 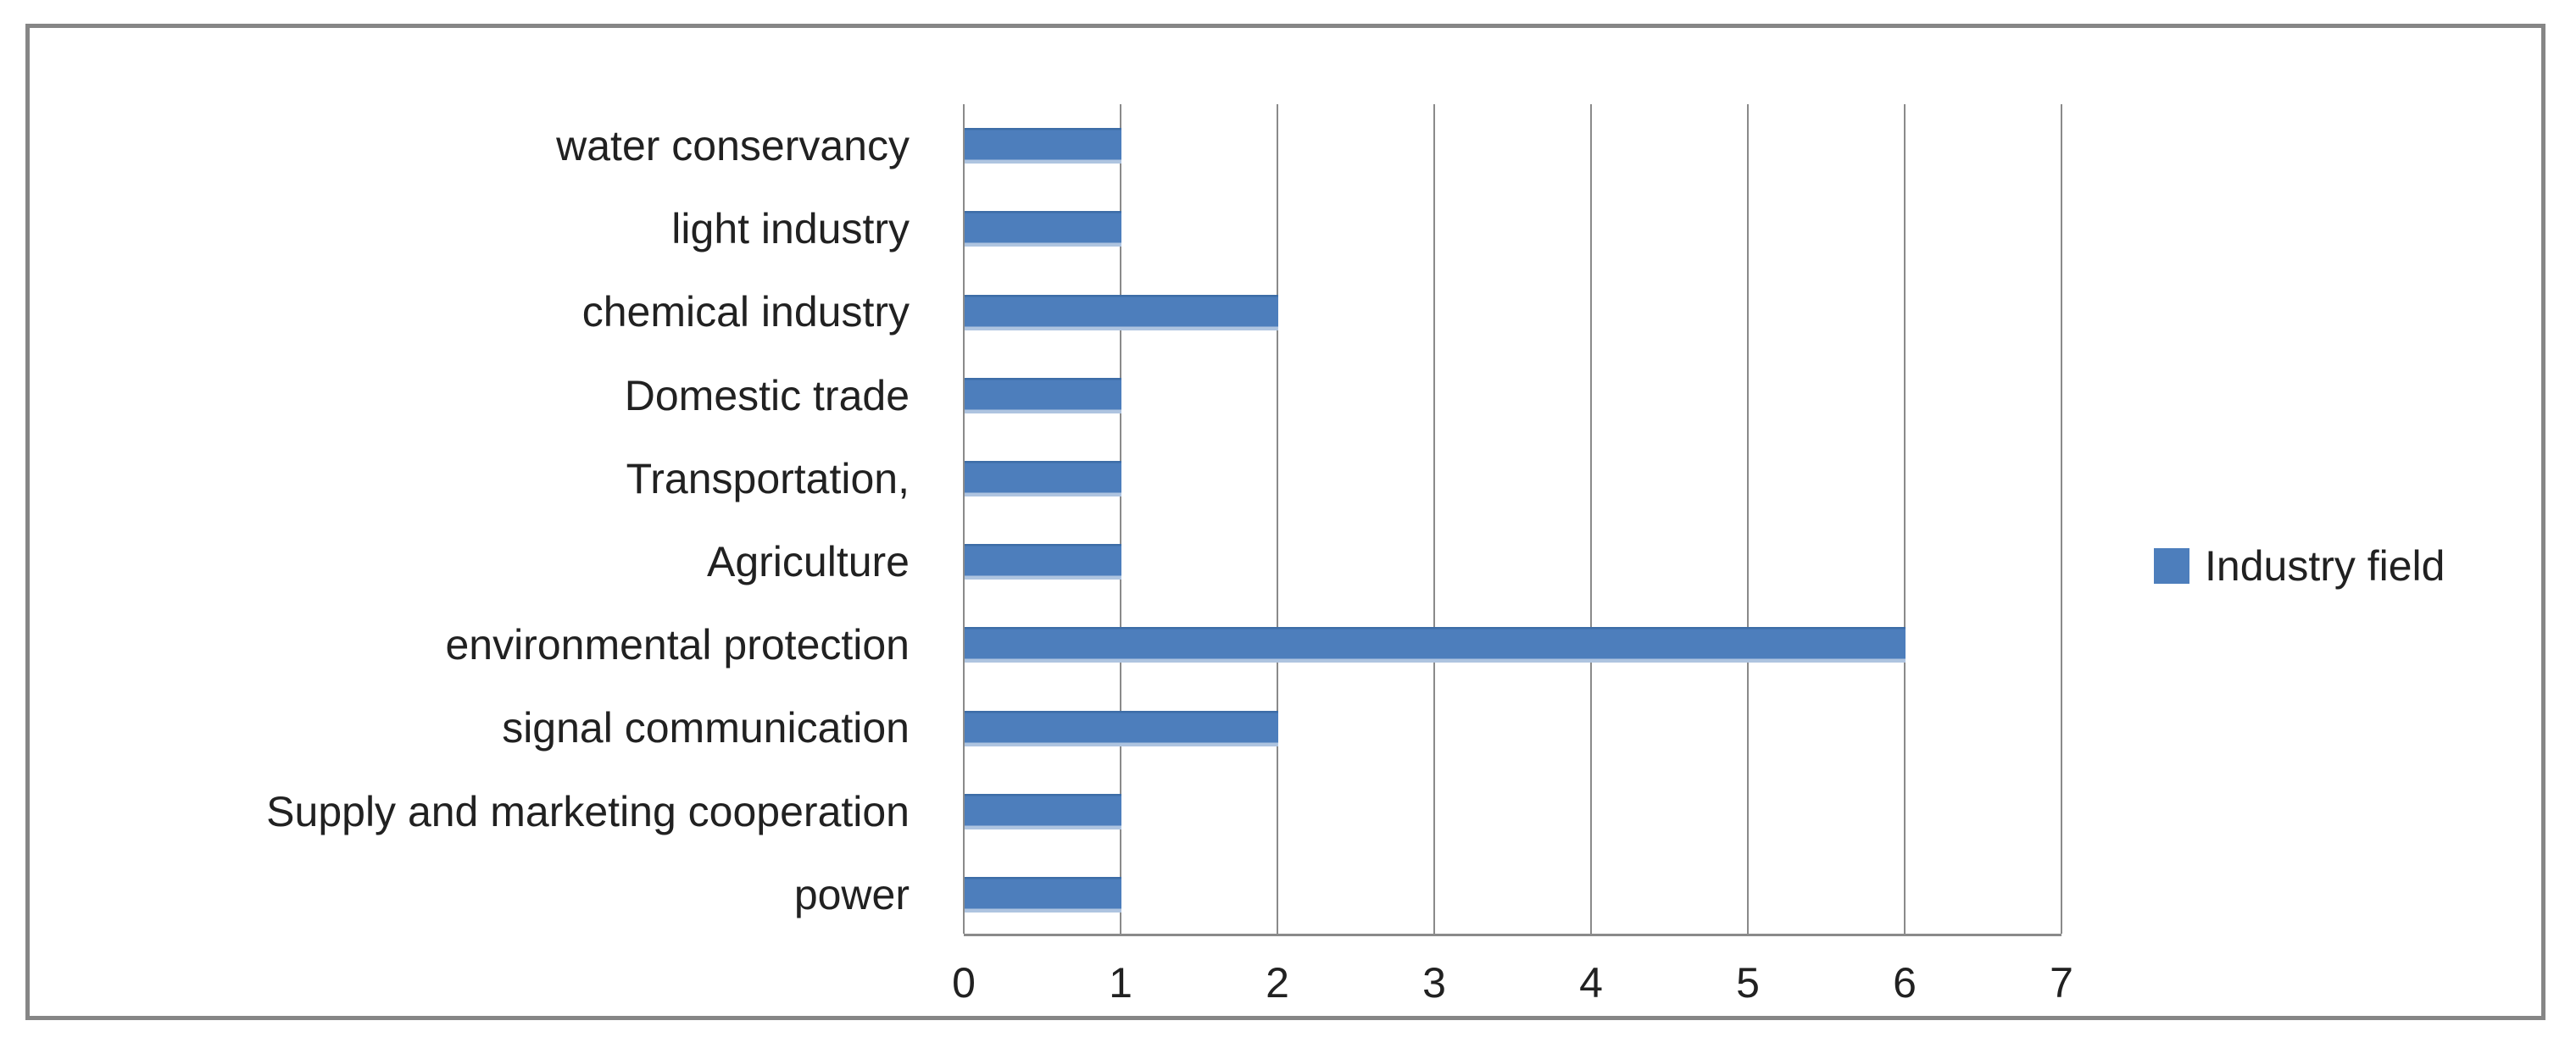 I want to click on category-label-power: power, so click(x=851, y=894).